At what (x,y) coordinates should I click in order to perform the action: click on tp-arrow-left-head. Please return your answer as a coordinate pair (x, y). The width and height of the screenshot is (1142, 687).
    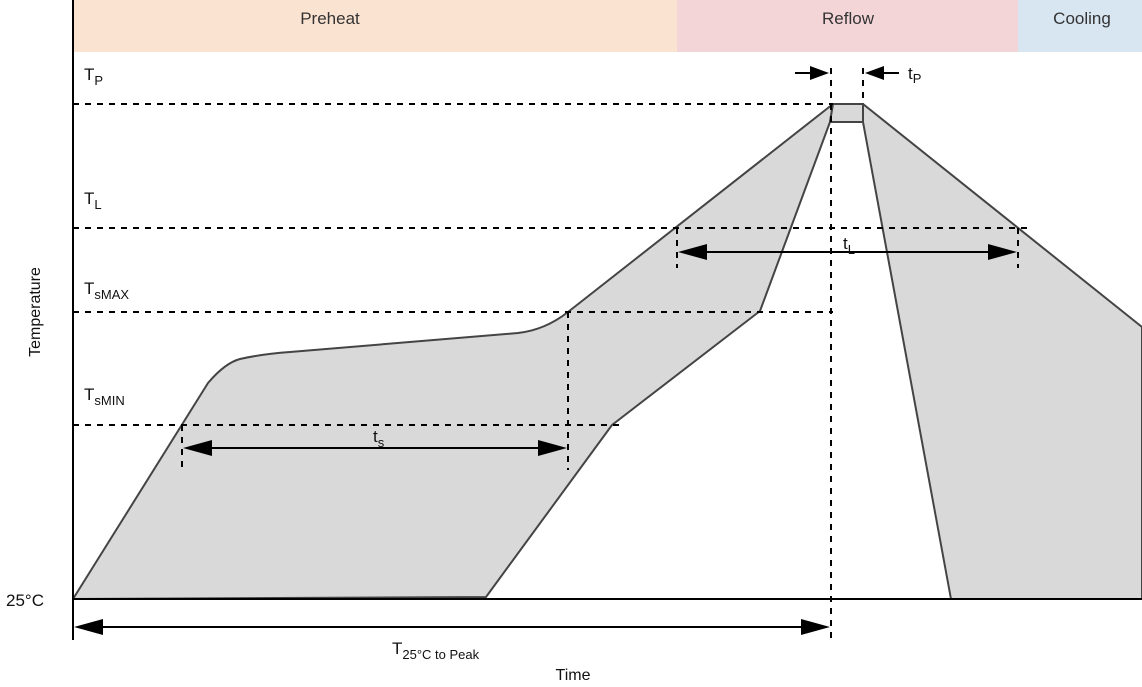
    Looking at the image, I should click on (819, 73).